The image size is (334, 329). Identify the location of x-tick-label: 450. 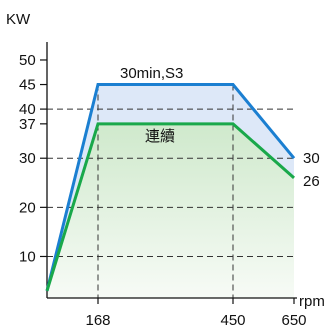
(232, 320).